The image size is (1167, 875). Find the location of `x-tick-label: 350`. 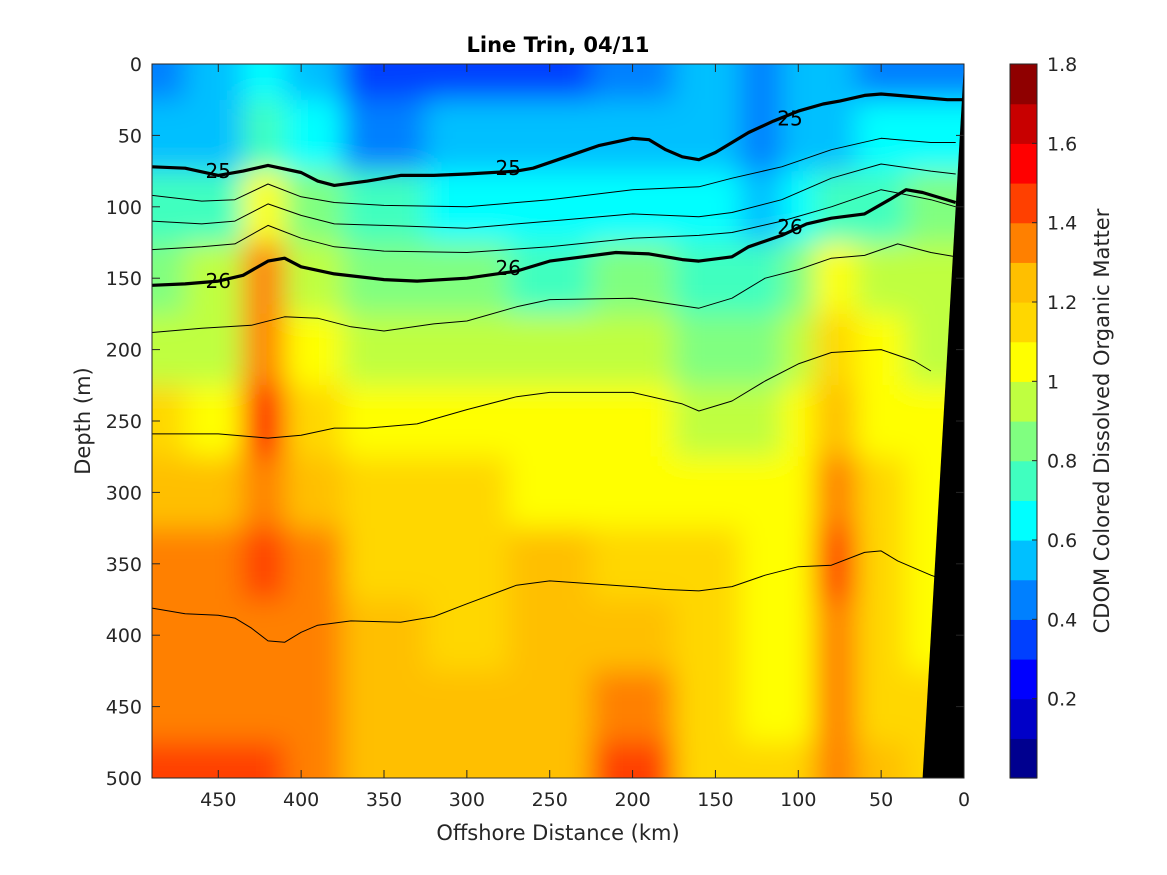

x-tick-label: 350 is located at coordinates (384, 800).